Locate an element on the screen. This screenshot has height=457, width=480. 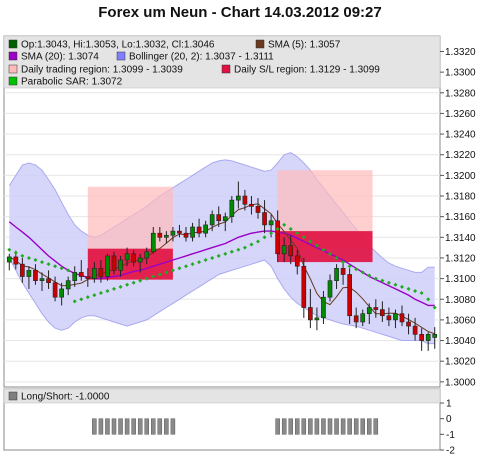
legend-entry-trading-region: Daily trading region: 1.3099 - 1.3039 is located at coordinates (95, 70).